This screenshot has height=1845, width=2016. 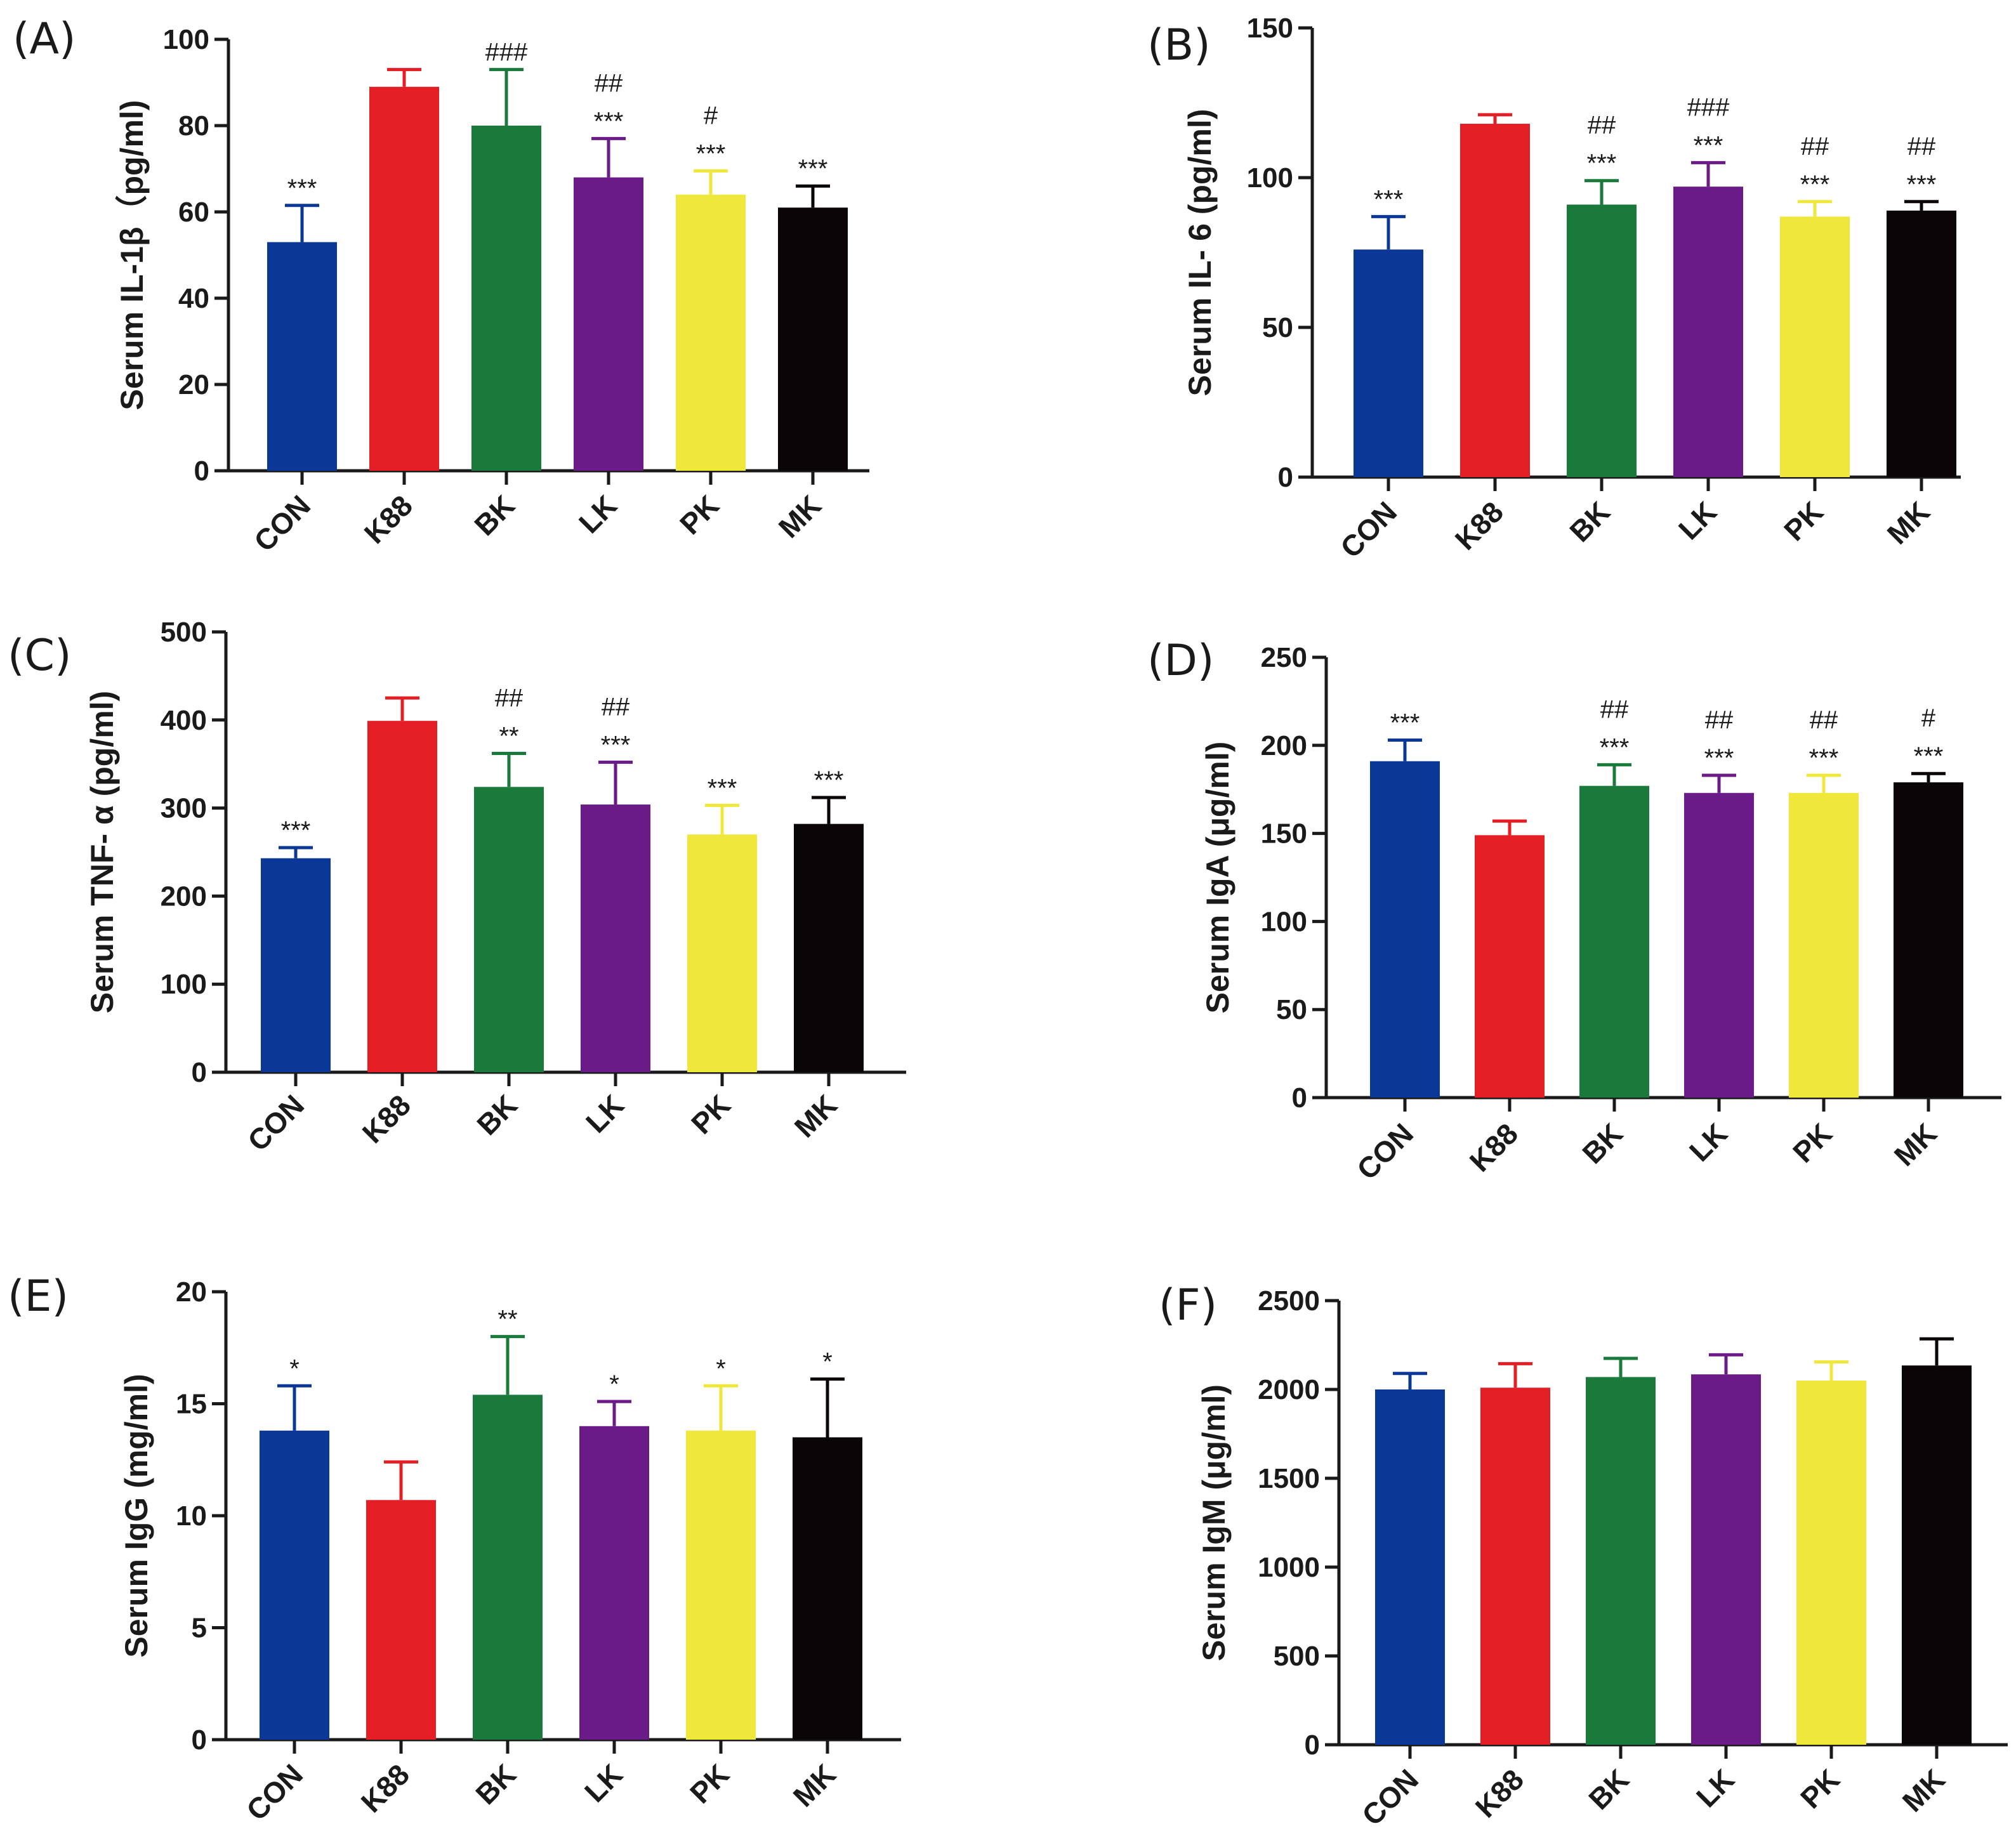 What do you see at coordinates (1928, 718) in the screenshot?
I see `significance-label: #` at bounding box center [1928, 718].